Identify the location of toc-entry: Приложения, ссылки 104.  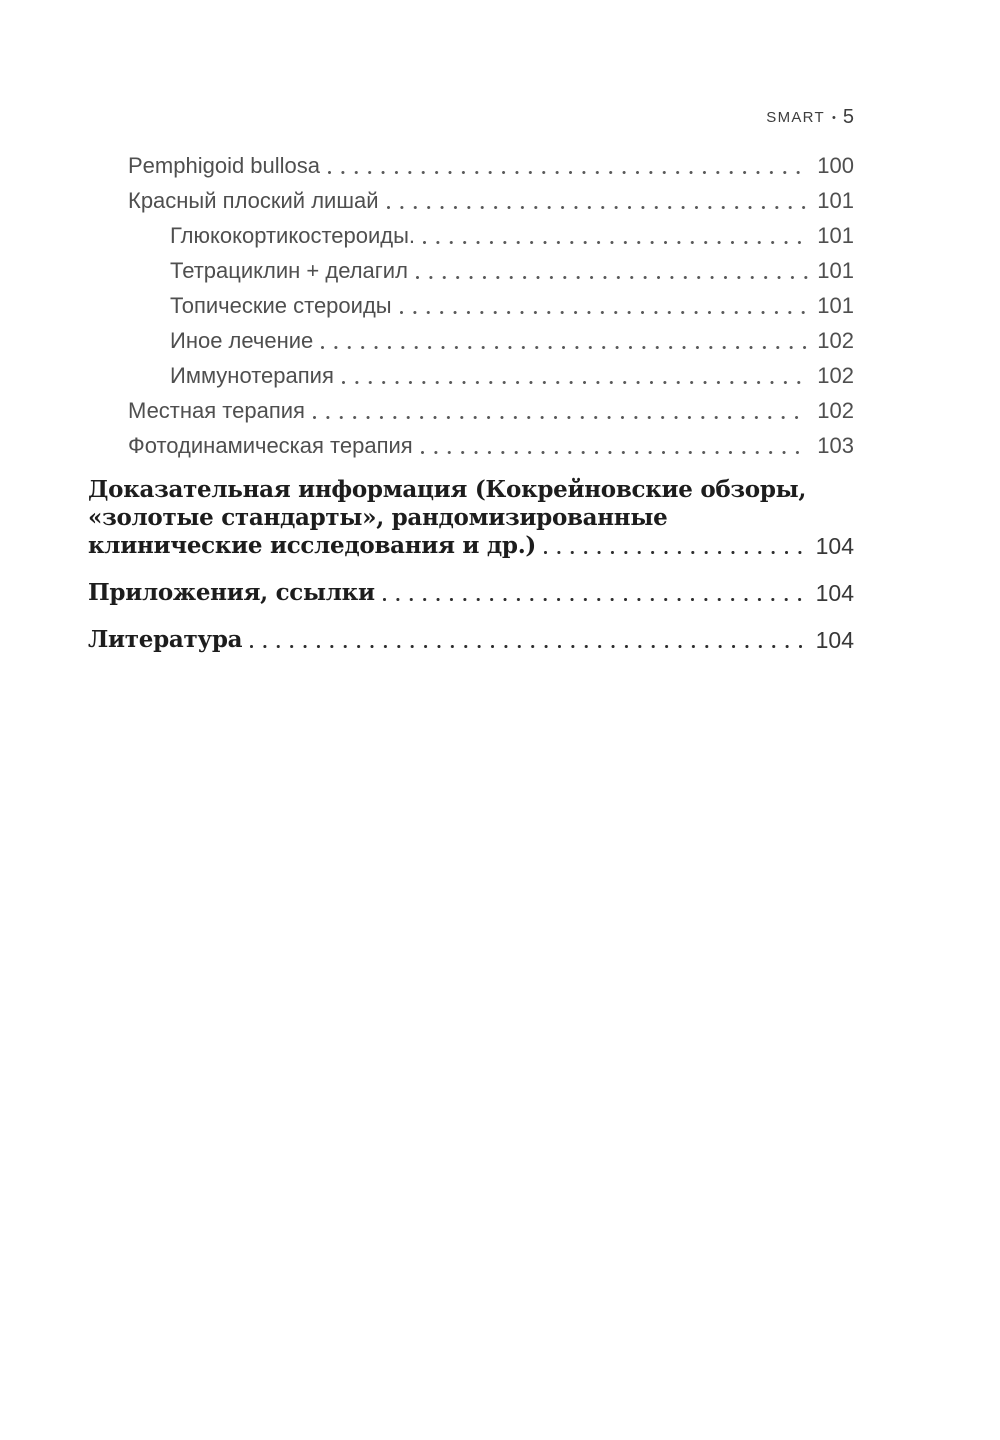
(471, 593).